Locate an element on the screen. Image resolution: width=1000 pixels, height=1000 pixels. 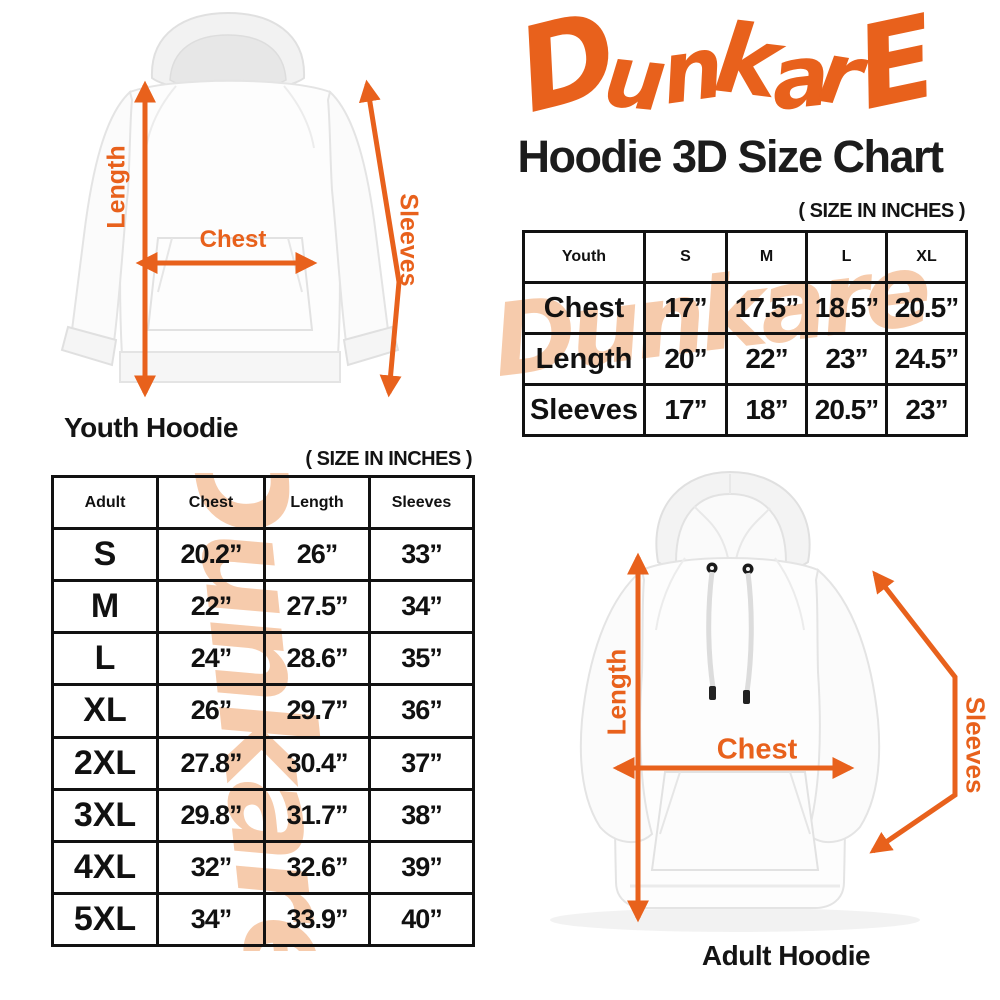
row-header-cell: Sleeves is located at coordinates (584, 410).